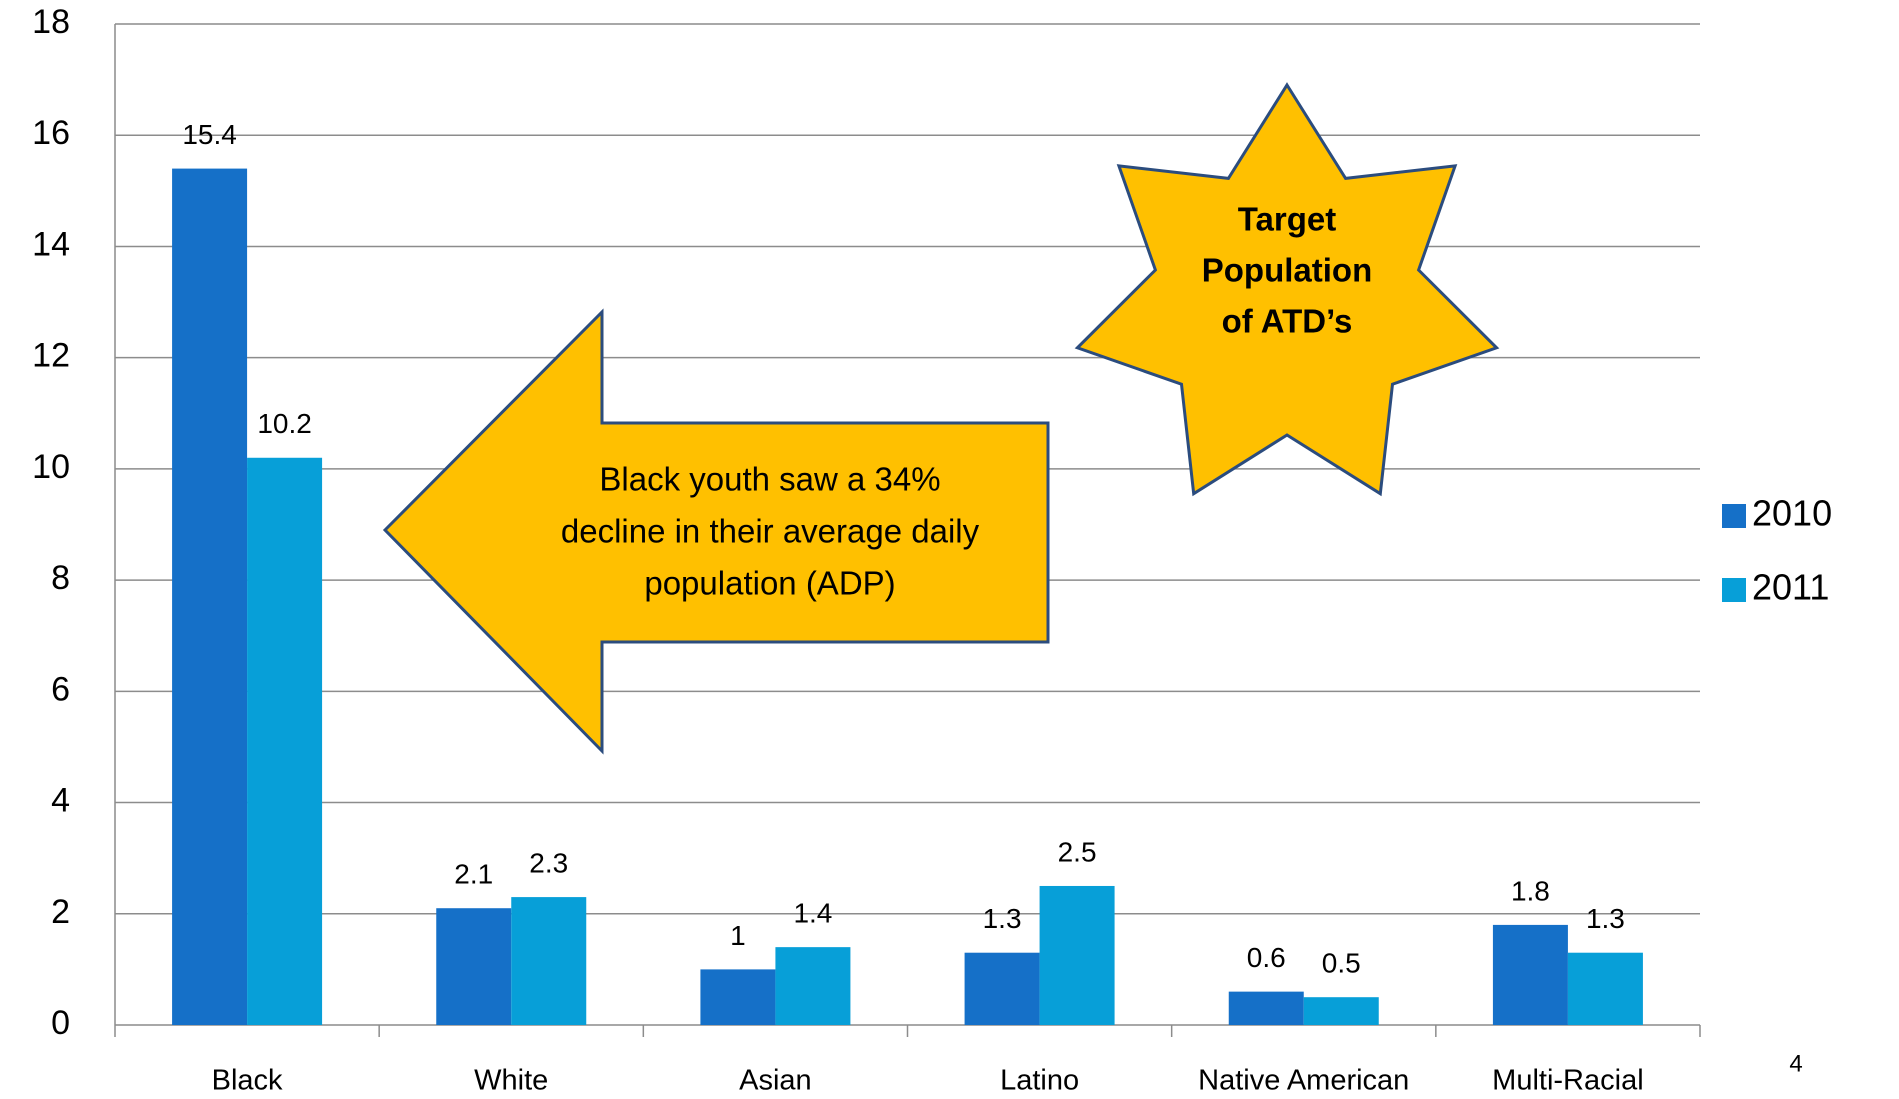  What do you see at coordinates (51, 133) in the screenshot?
I see `y-tick-label: 16` at bounding box center [51, 133].